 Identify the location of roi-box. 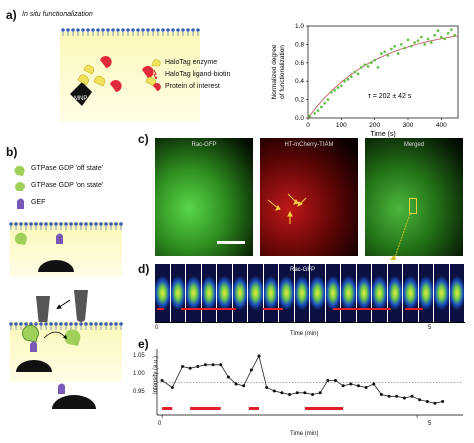
(413, 206).